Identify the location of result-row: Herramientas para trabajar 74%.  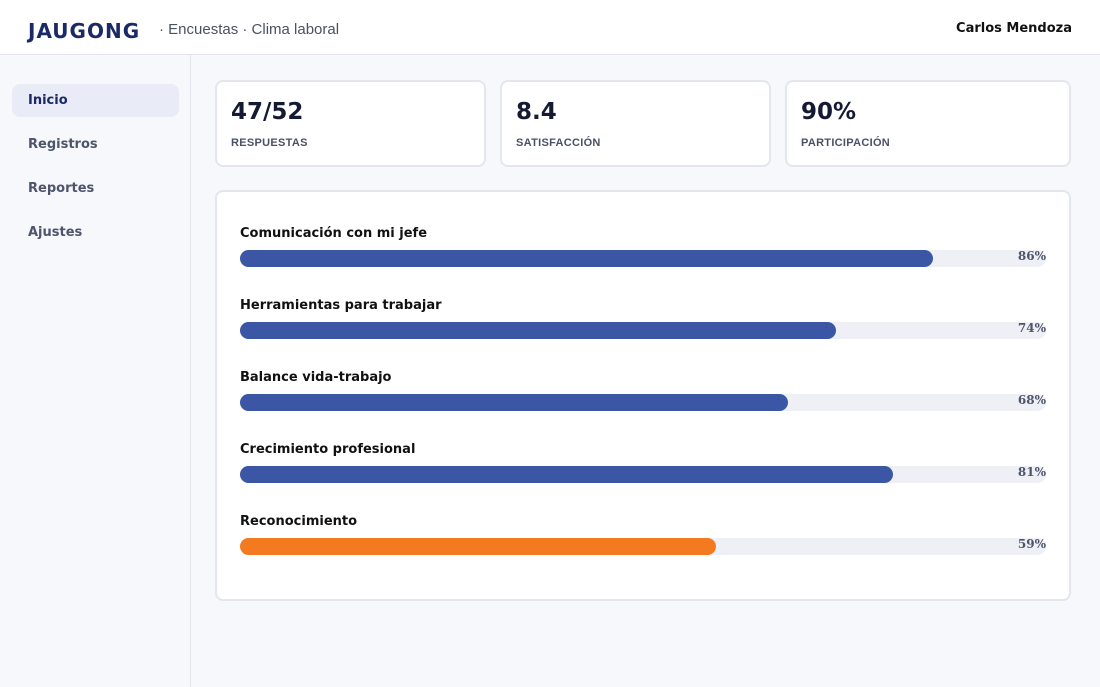
(643, 326).